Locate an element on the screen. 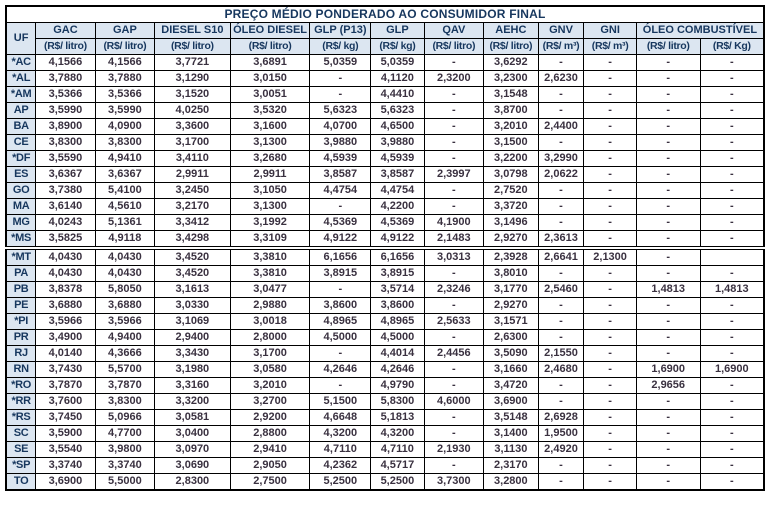 This screenshot has height=525, width=769. value-cell: 5,1361 is located at coordinates (125, 222).